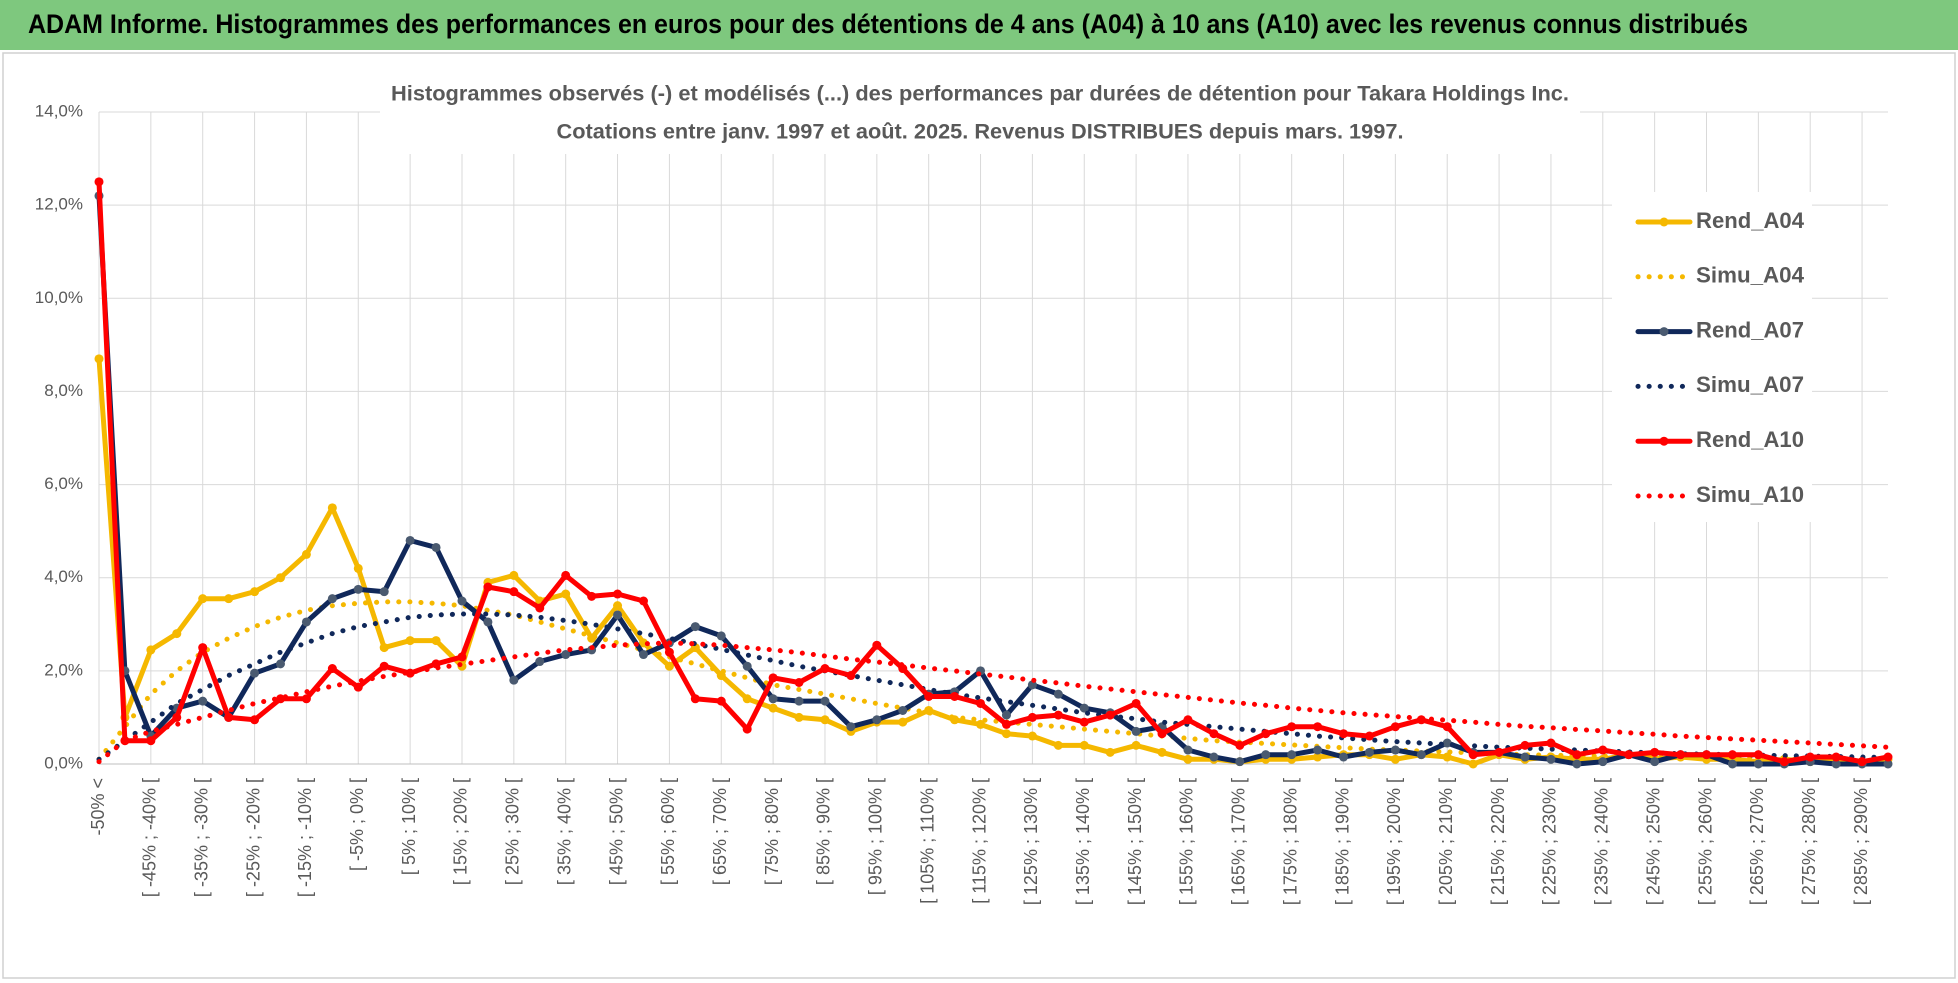 This screenshot has width=1958, height=983. What do you see at coordinates (59, 110) in the screenshot?
I see `y-tick-label: 14,0%` at bounding box center [59, 110].